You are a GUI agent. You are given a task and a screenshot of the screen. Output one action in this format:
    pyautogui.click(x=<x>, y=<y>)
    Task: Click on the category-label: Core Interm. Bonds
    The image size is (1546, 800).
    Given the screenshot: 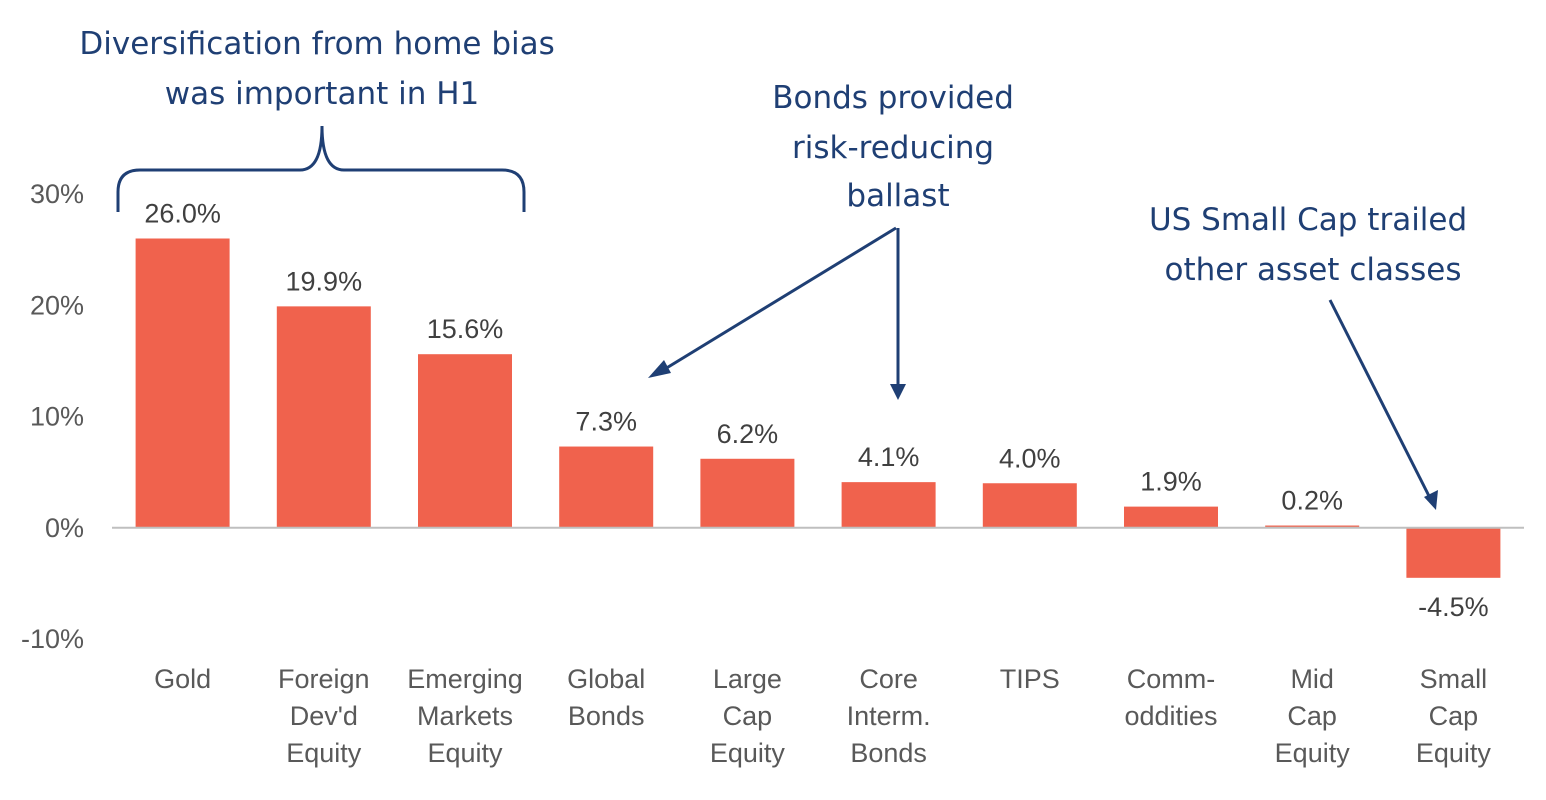 What is the action you would take?
    pyautogui.click(x=889, y=716)
    